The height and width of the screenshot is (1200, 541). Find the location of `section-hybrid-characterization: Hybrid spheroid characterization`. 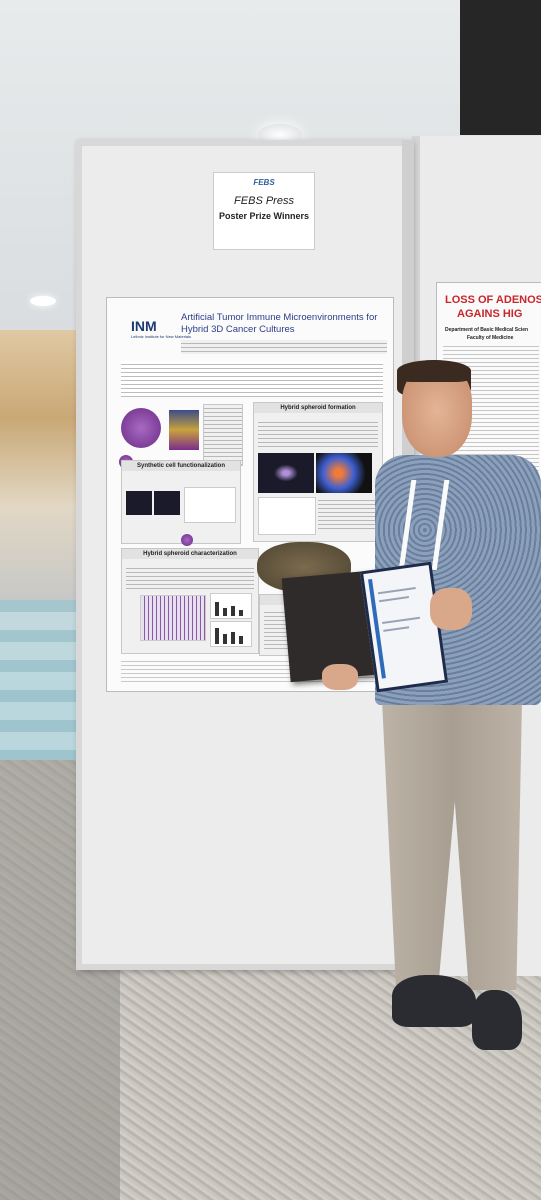

section-hybrid-characterization: Hybrid spheroid characterization is located at coordinates (190, 601).